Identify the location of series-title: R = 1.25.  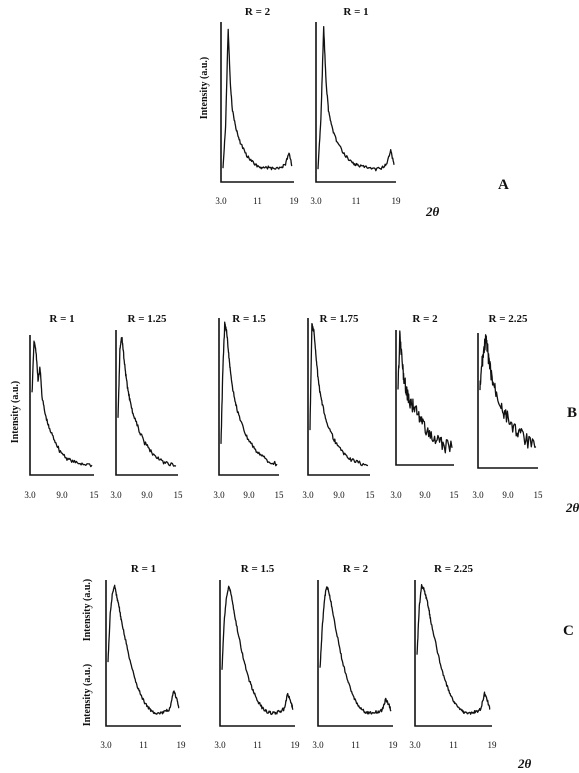
(147, 319).